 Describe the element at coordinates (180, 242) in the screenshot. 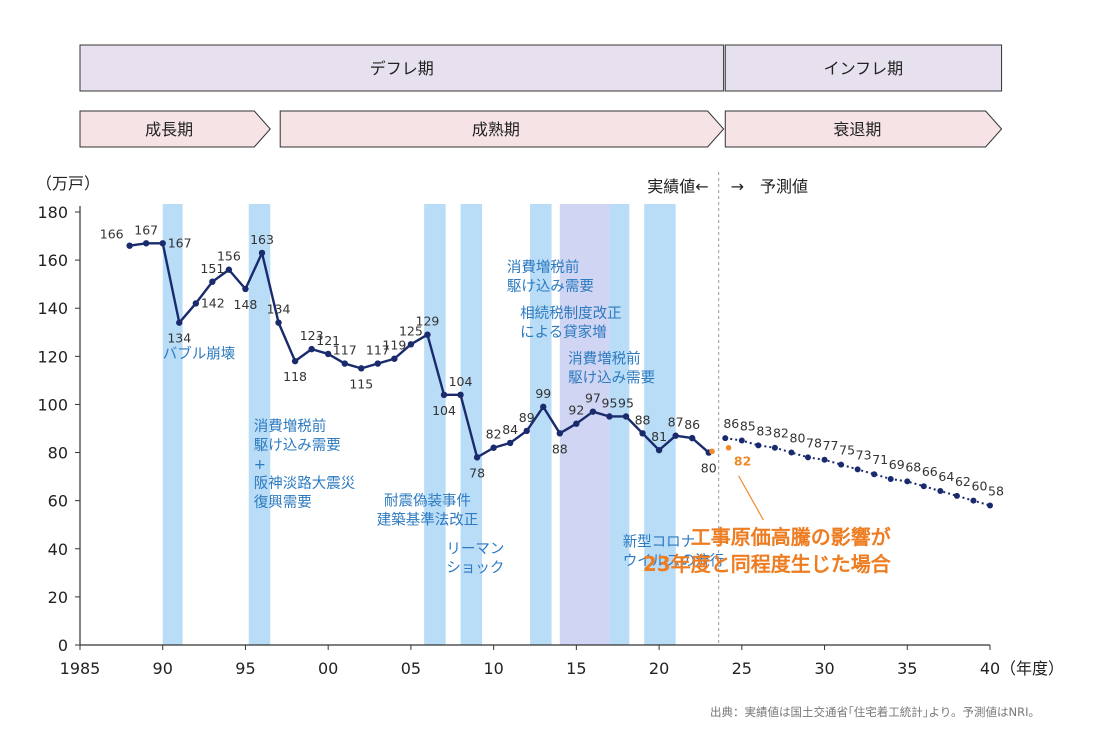

I see `data-label: 167` at that location.